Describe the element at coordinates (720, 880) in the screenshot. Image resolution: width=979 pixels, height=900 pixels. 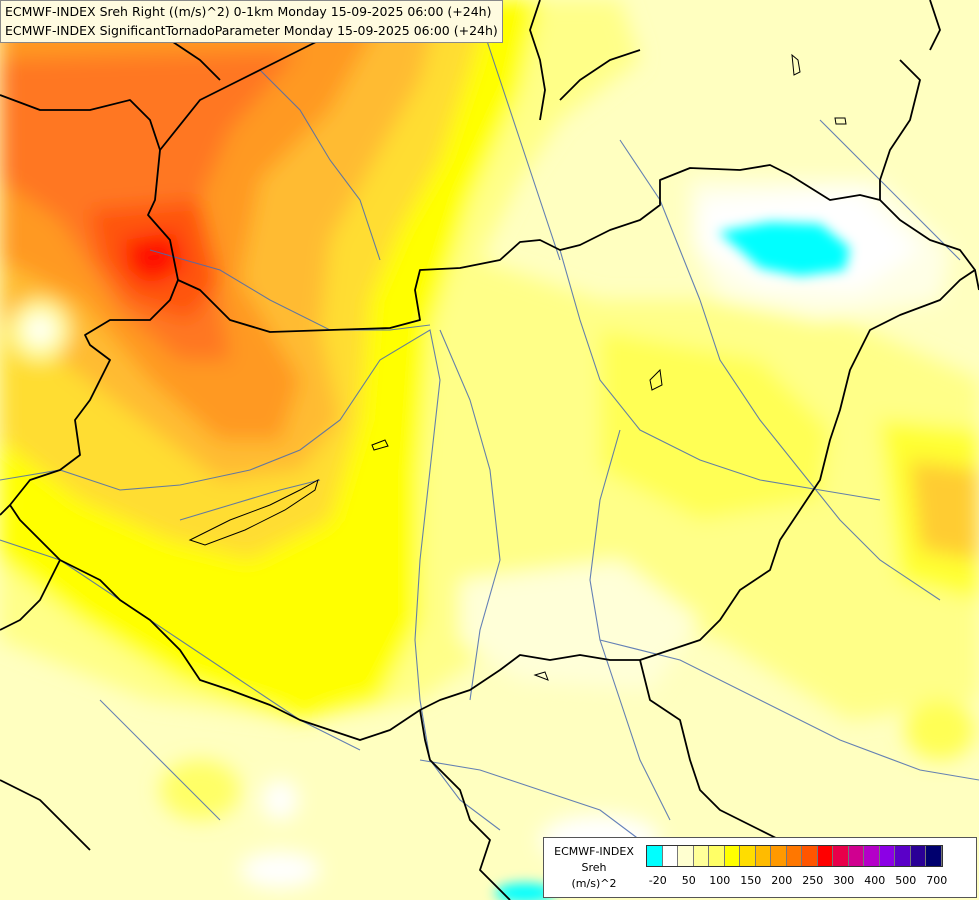
I see `legend-tick-label: 100` at that location.